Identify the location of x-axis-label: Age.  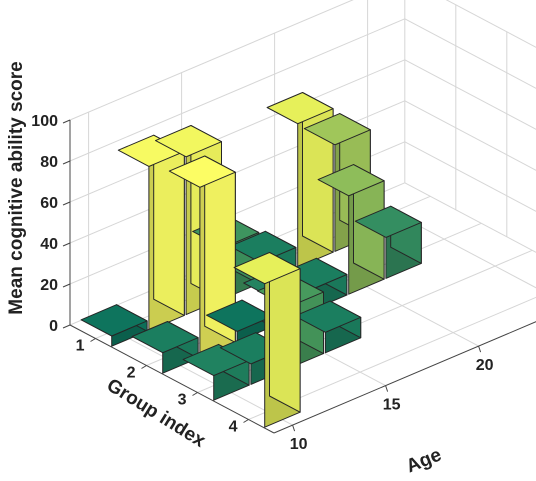
(423, 460).